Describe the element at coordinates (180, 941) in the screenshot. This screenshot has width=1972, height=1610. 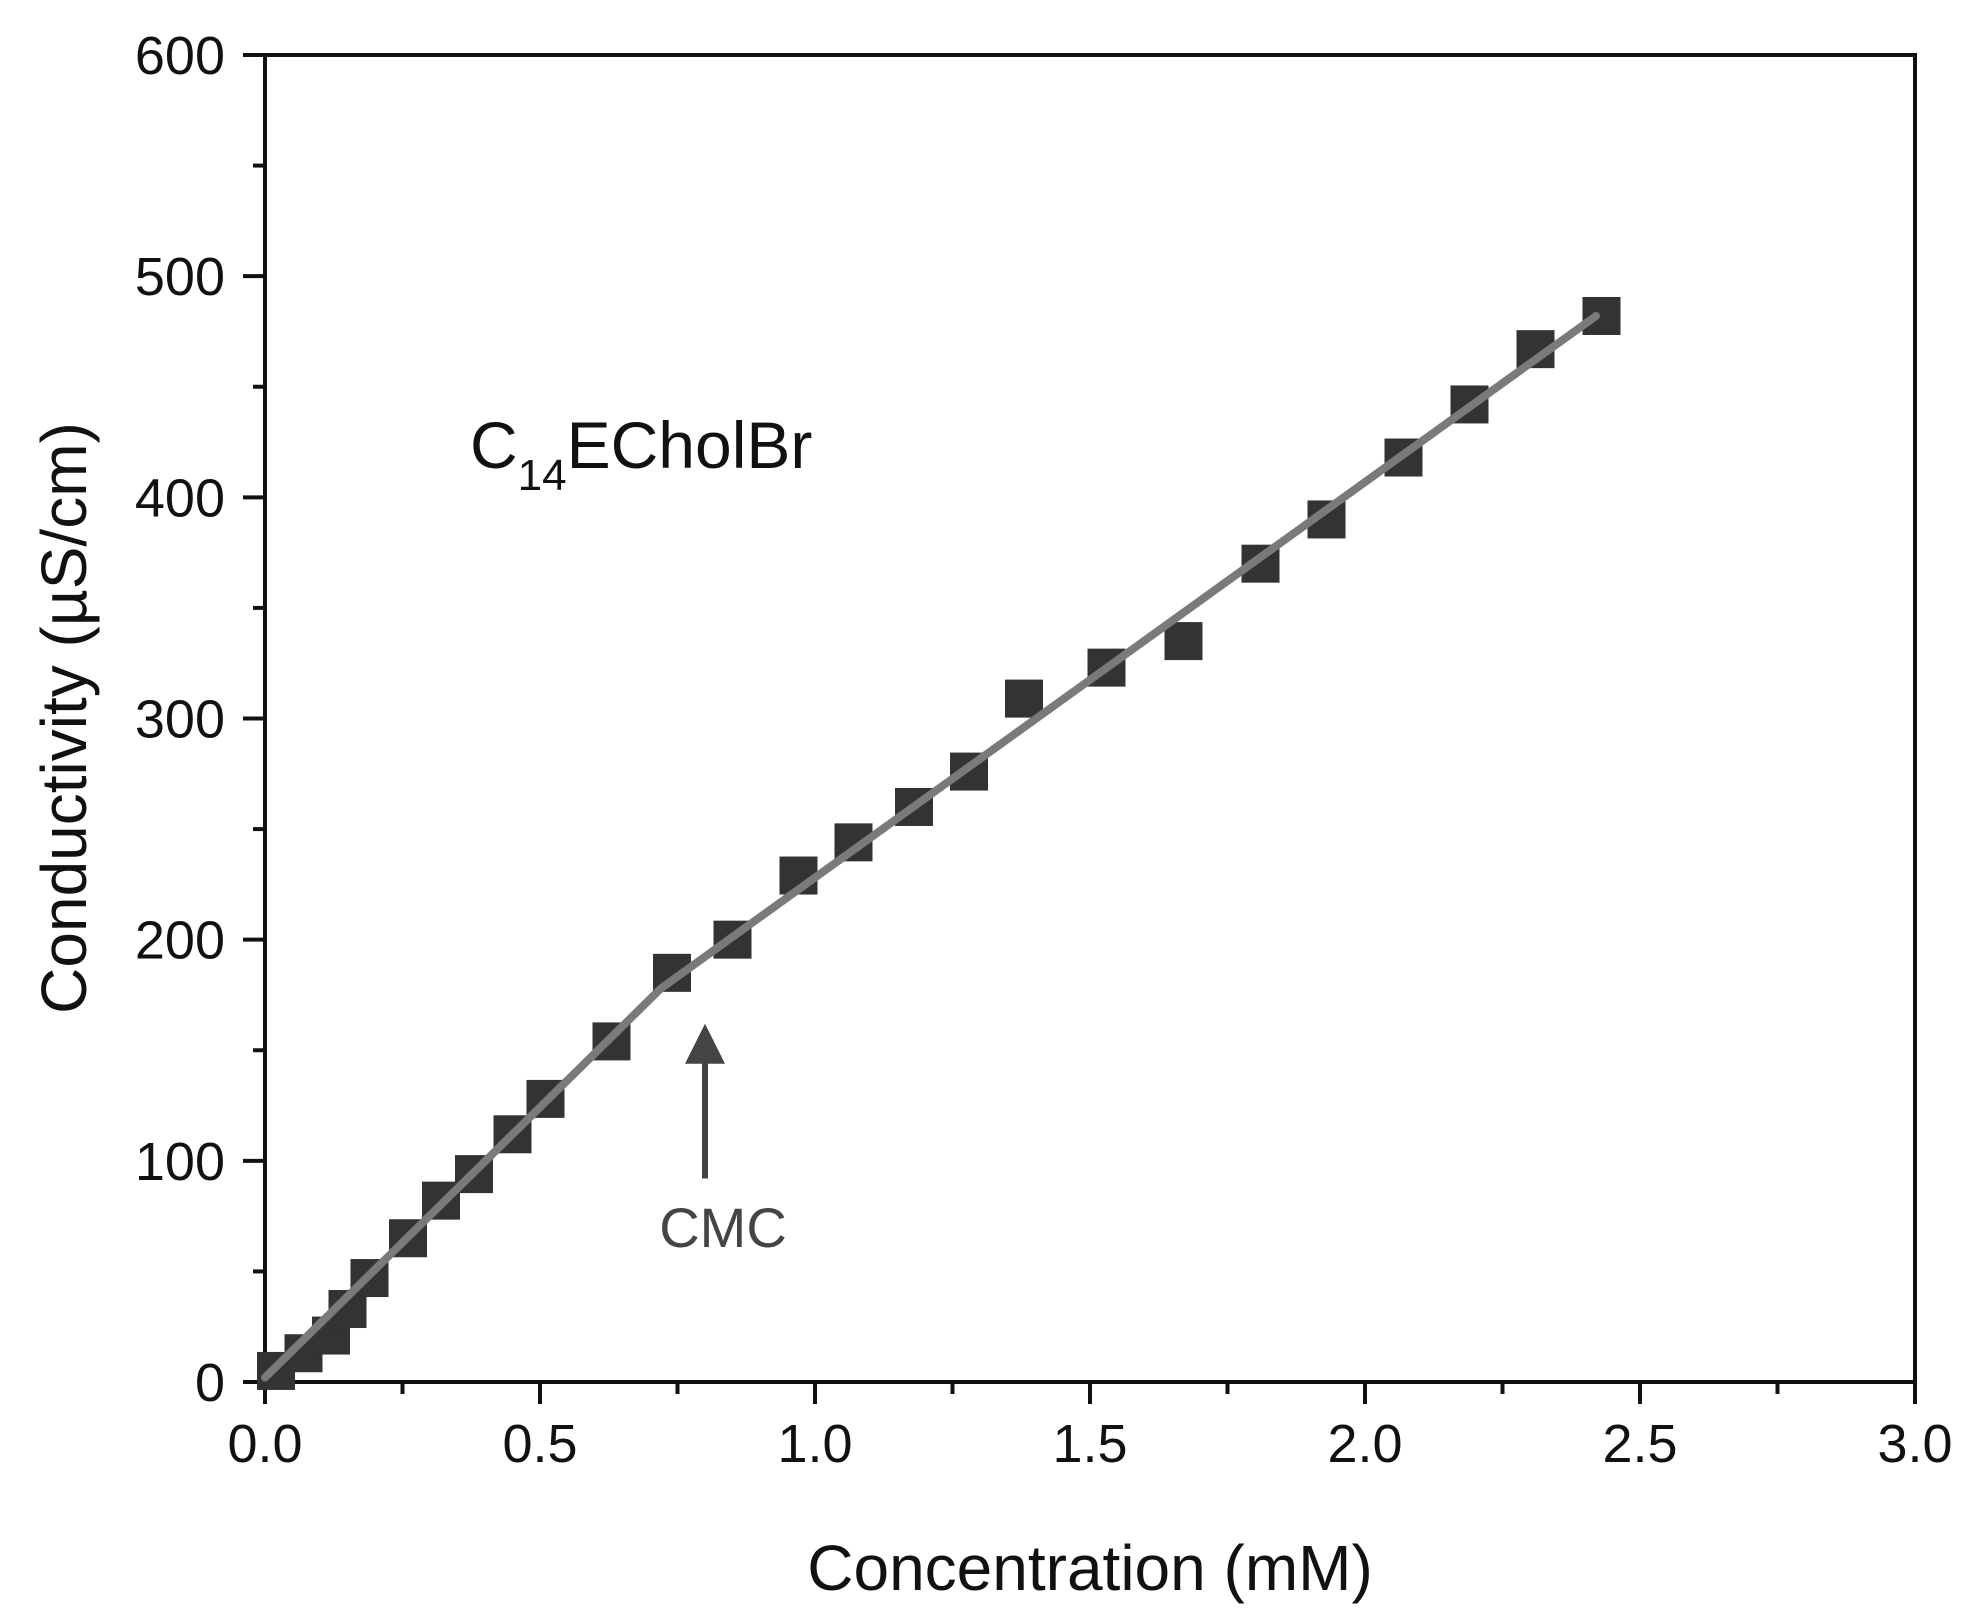
I see `y-tick-label: 200` at that location.